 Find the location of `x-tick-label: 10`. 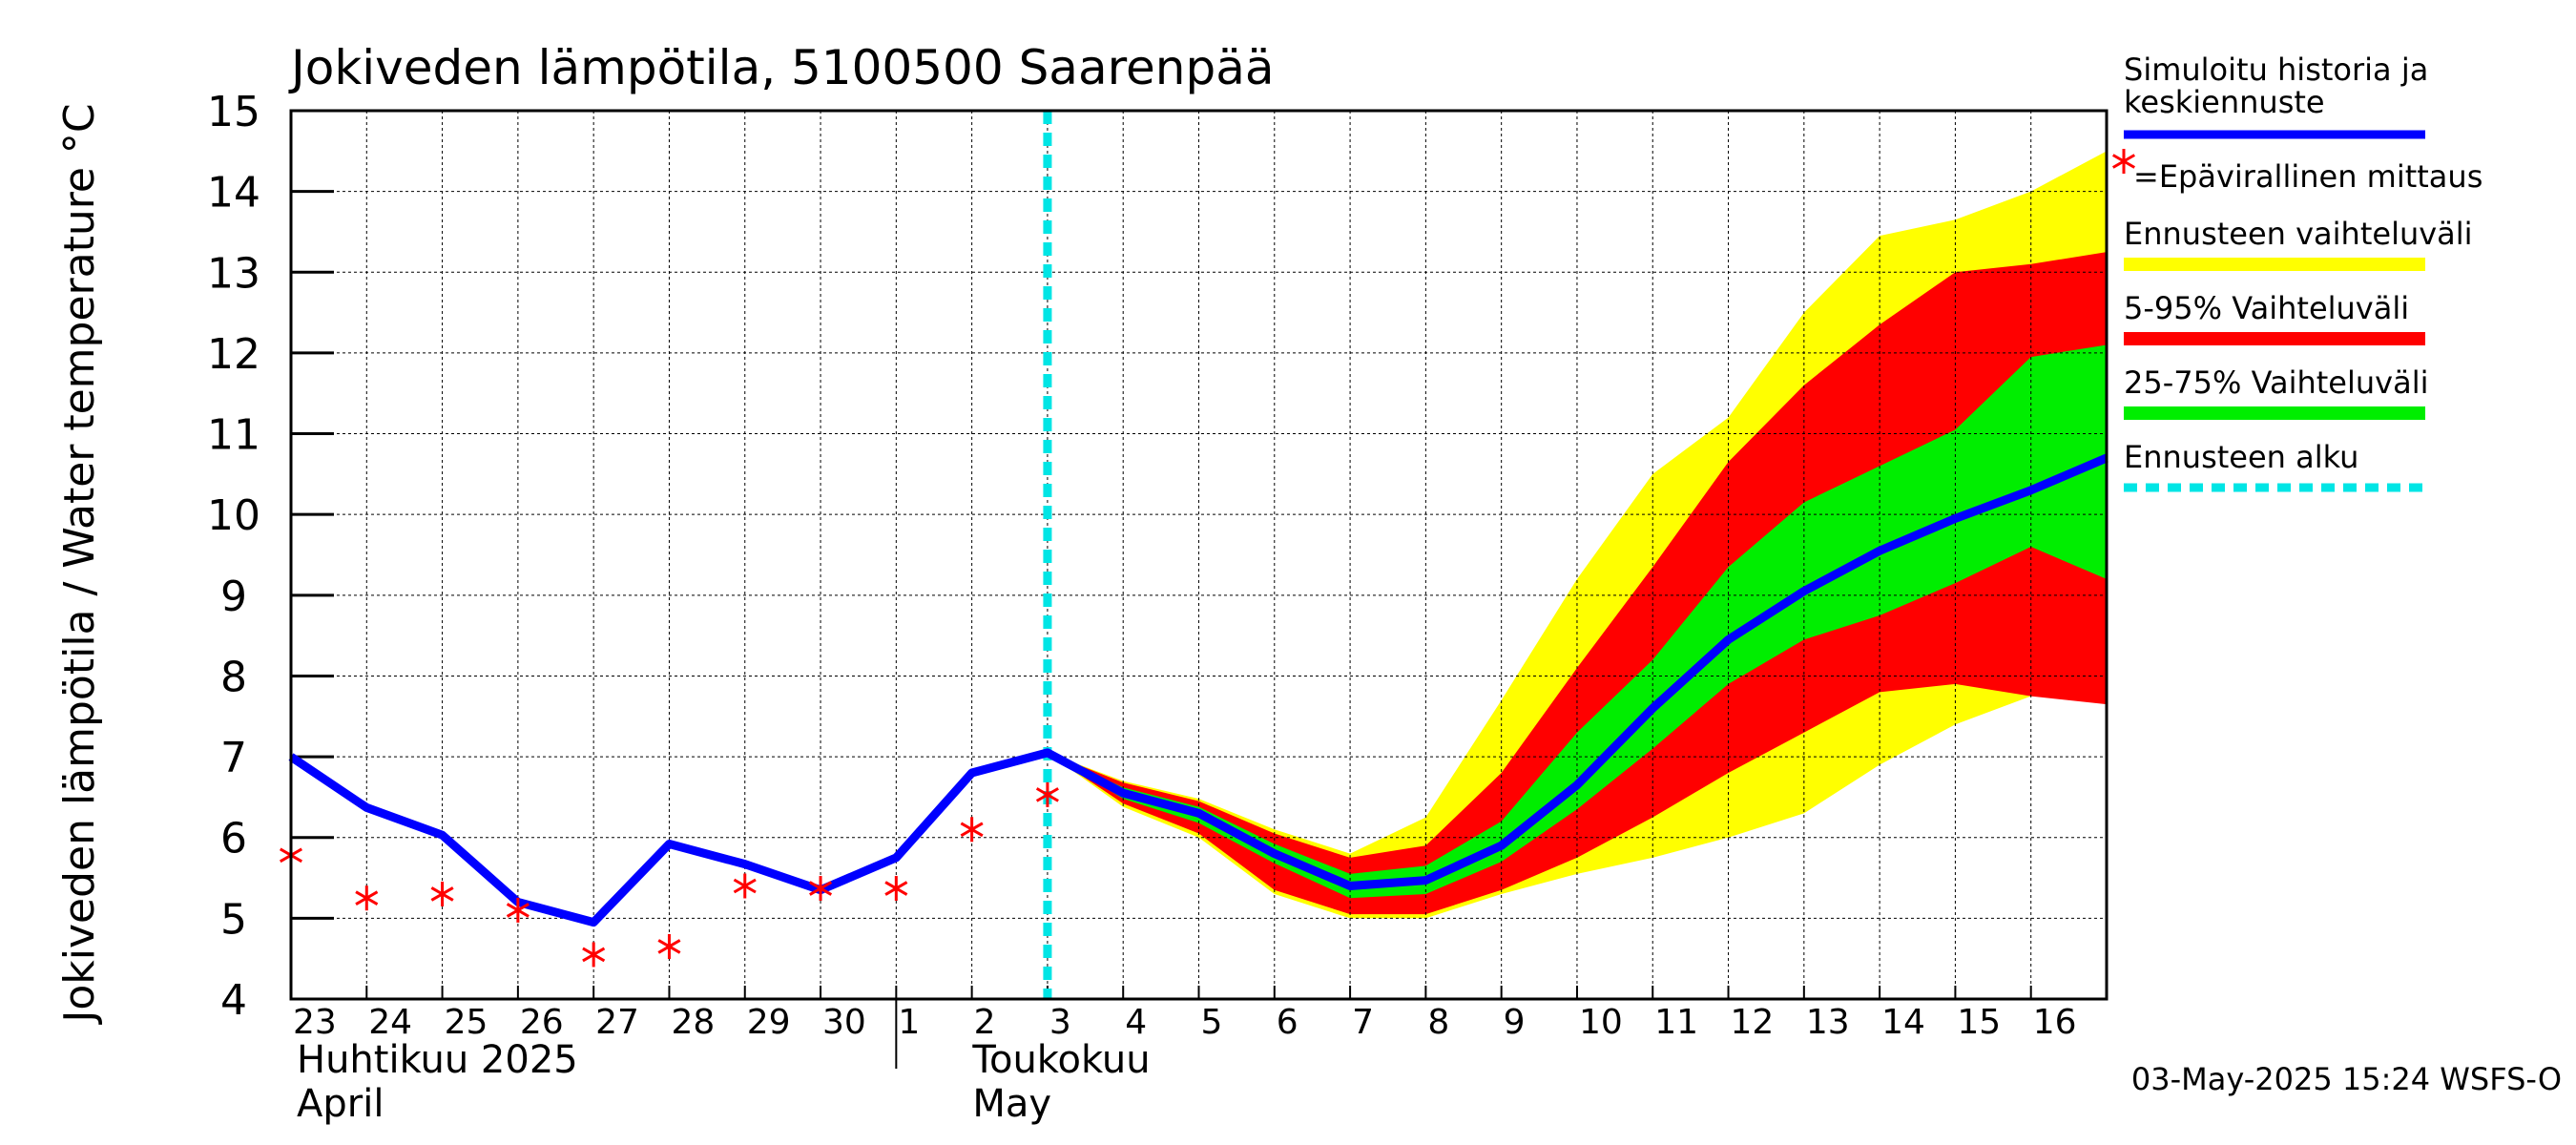

x-tick-label: 10 is located at coordinates (1601, 1022).